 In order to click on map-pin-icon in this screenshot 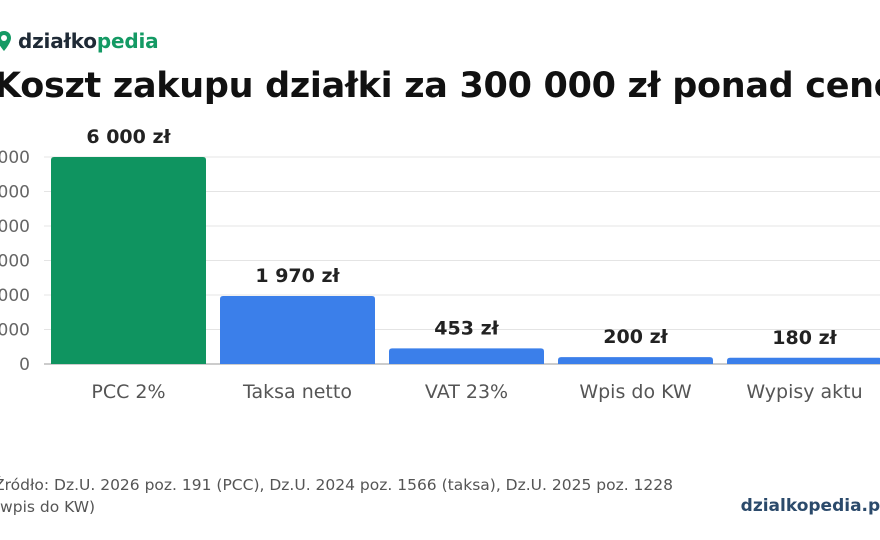, I will do `click(5, 41)`.